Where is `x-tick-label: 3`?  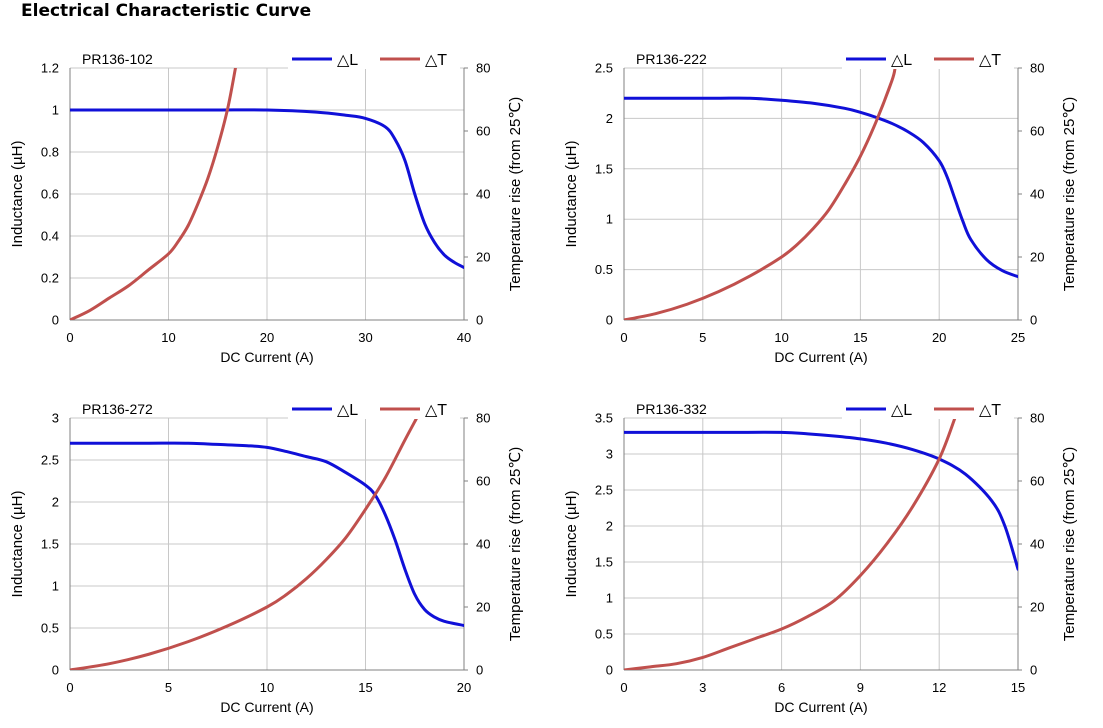
x-tick-label: 3 is located at coordinates (702, 687).